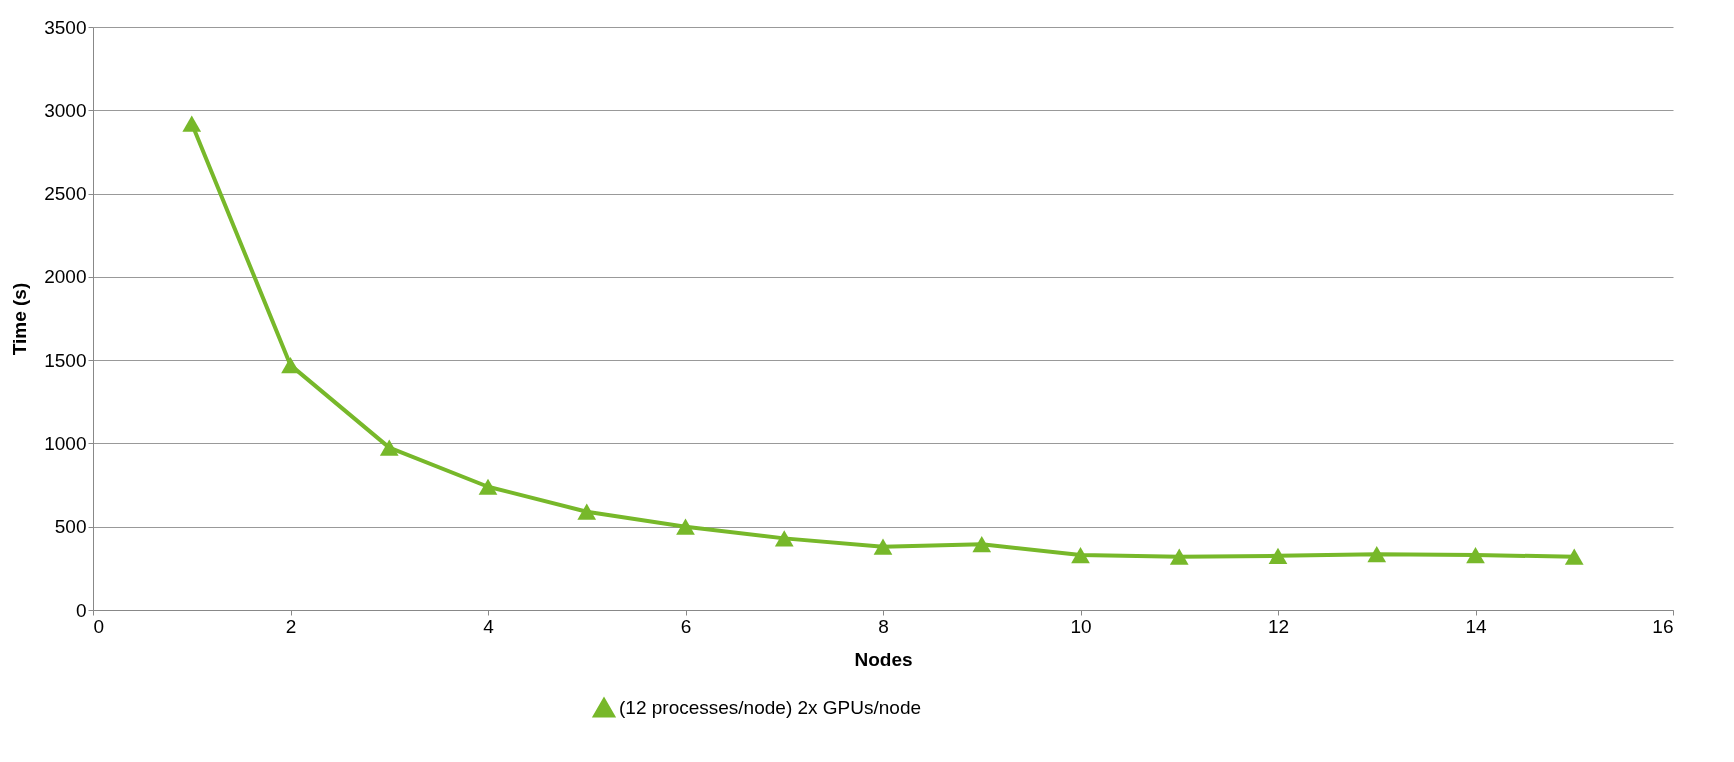  I want to click on x-tick-label: 10, so click(1081, 626).